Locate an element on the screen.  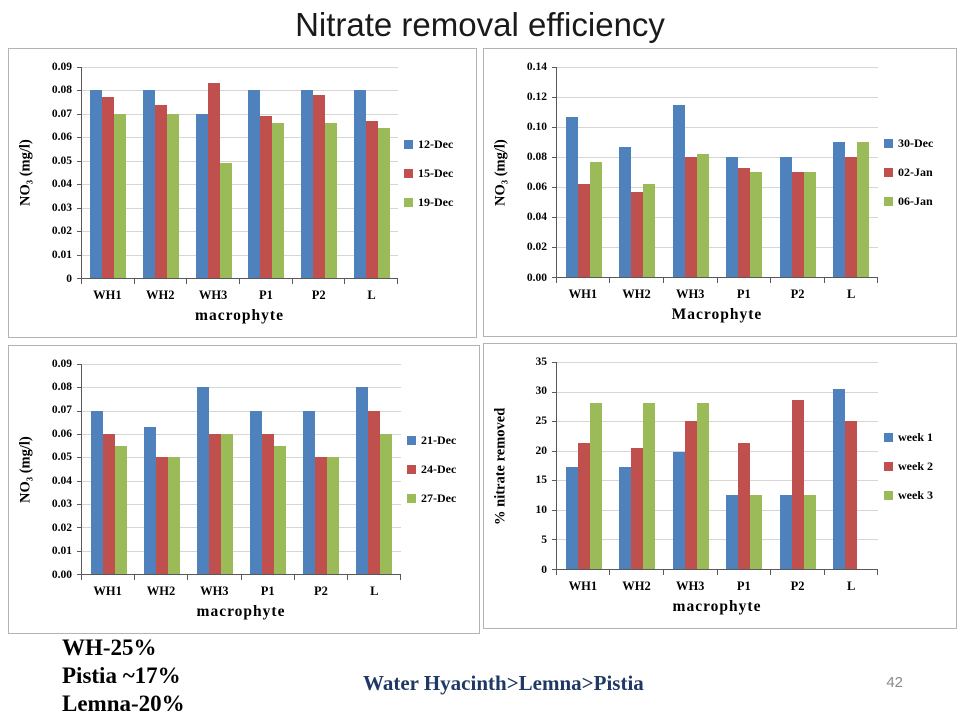
y-tick-label: 0.03 is located at coordinates (61, 207).